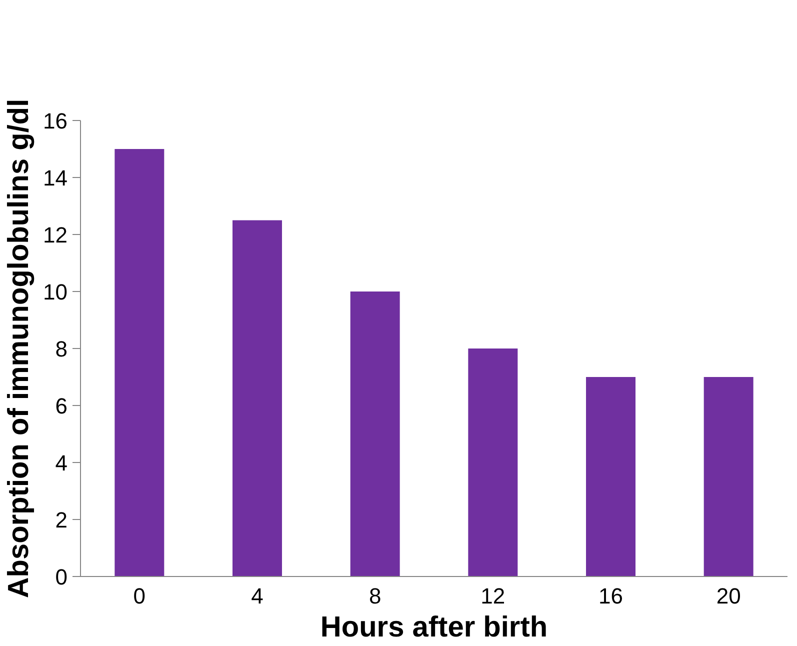  What do you see at coordinates (434, 628) in the screenshot?
I see `x-axis-title: Hours after birth` at bounding box center [434, 628].